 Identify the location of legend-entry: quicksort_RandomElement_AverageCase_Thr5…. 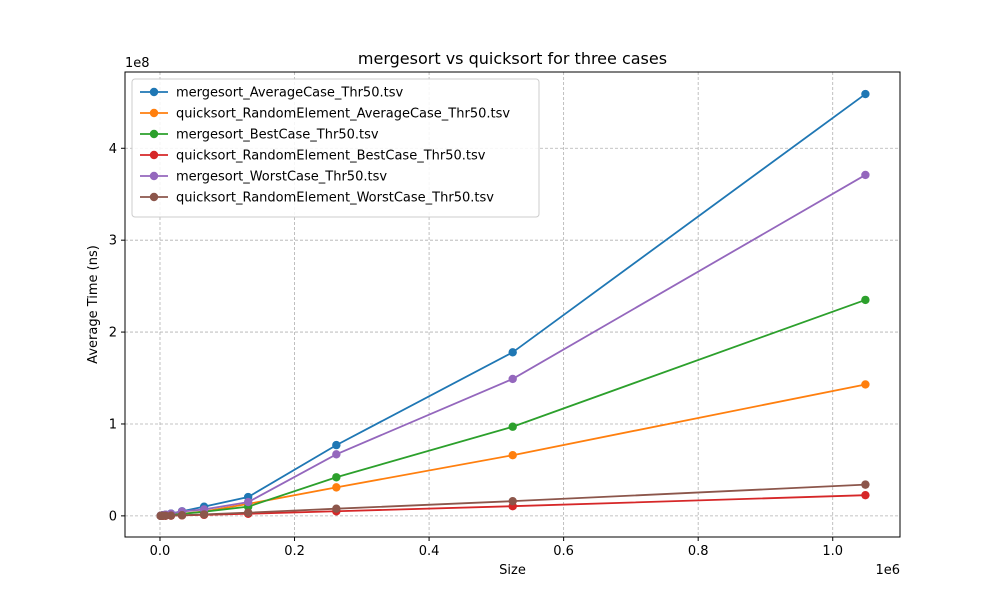
(325, 114).